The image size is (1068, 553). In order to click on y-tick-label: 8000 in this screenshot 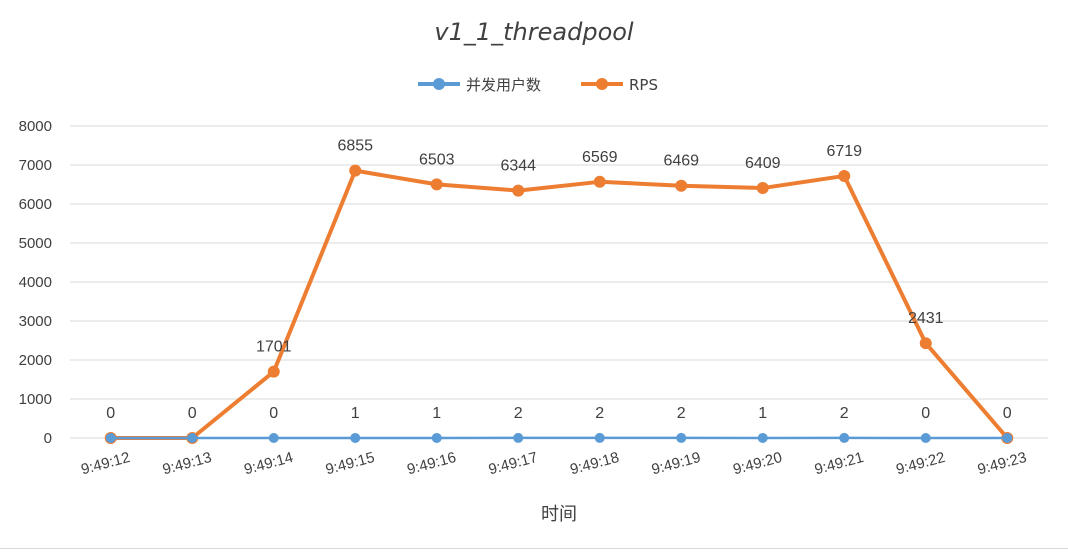, I will do `click(35, 126)`.